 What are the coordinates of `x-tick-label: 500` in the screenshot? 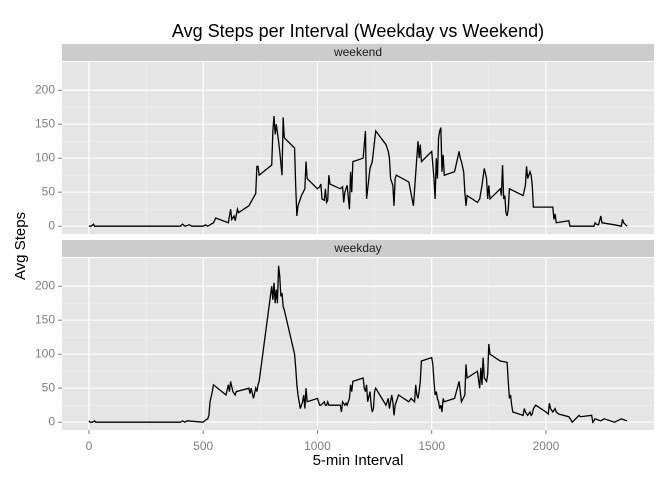 It's located at (203, 446).